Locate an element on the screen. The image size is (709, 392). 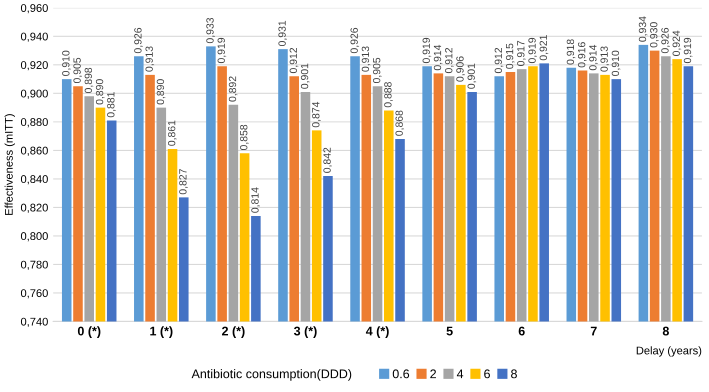
y-tick-label: 0,960 is located at coordinates (34, 9).